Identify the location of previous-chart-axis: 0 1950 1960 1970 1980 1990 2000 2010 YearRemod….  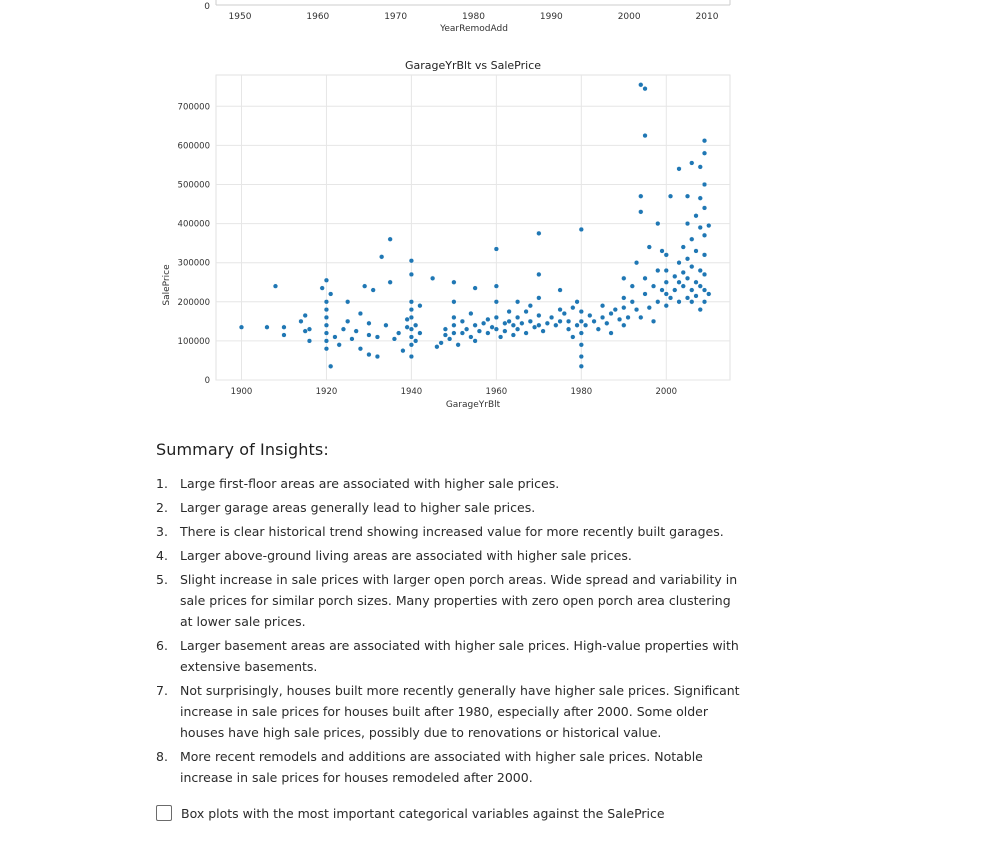
(467, 17).